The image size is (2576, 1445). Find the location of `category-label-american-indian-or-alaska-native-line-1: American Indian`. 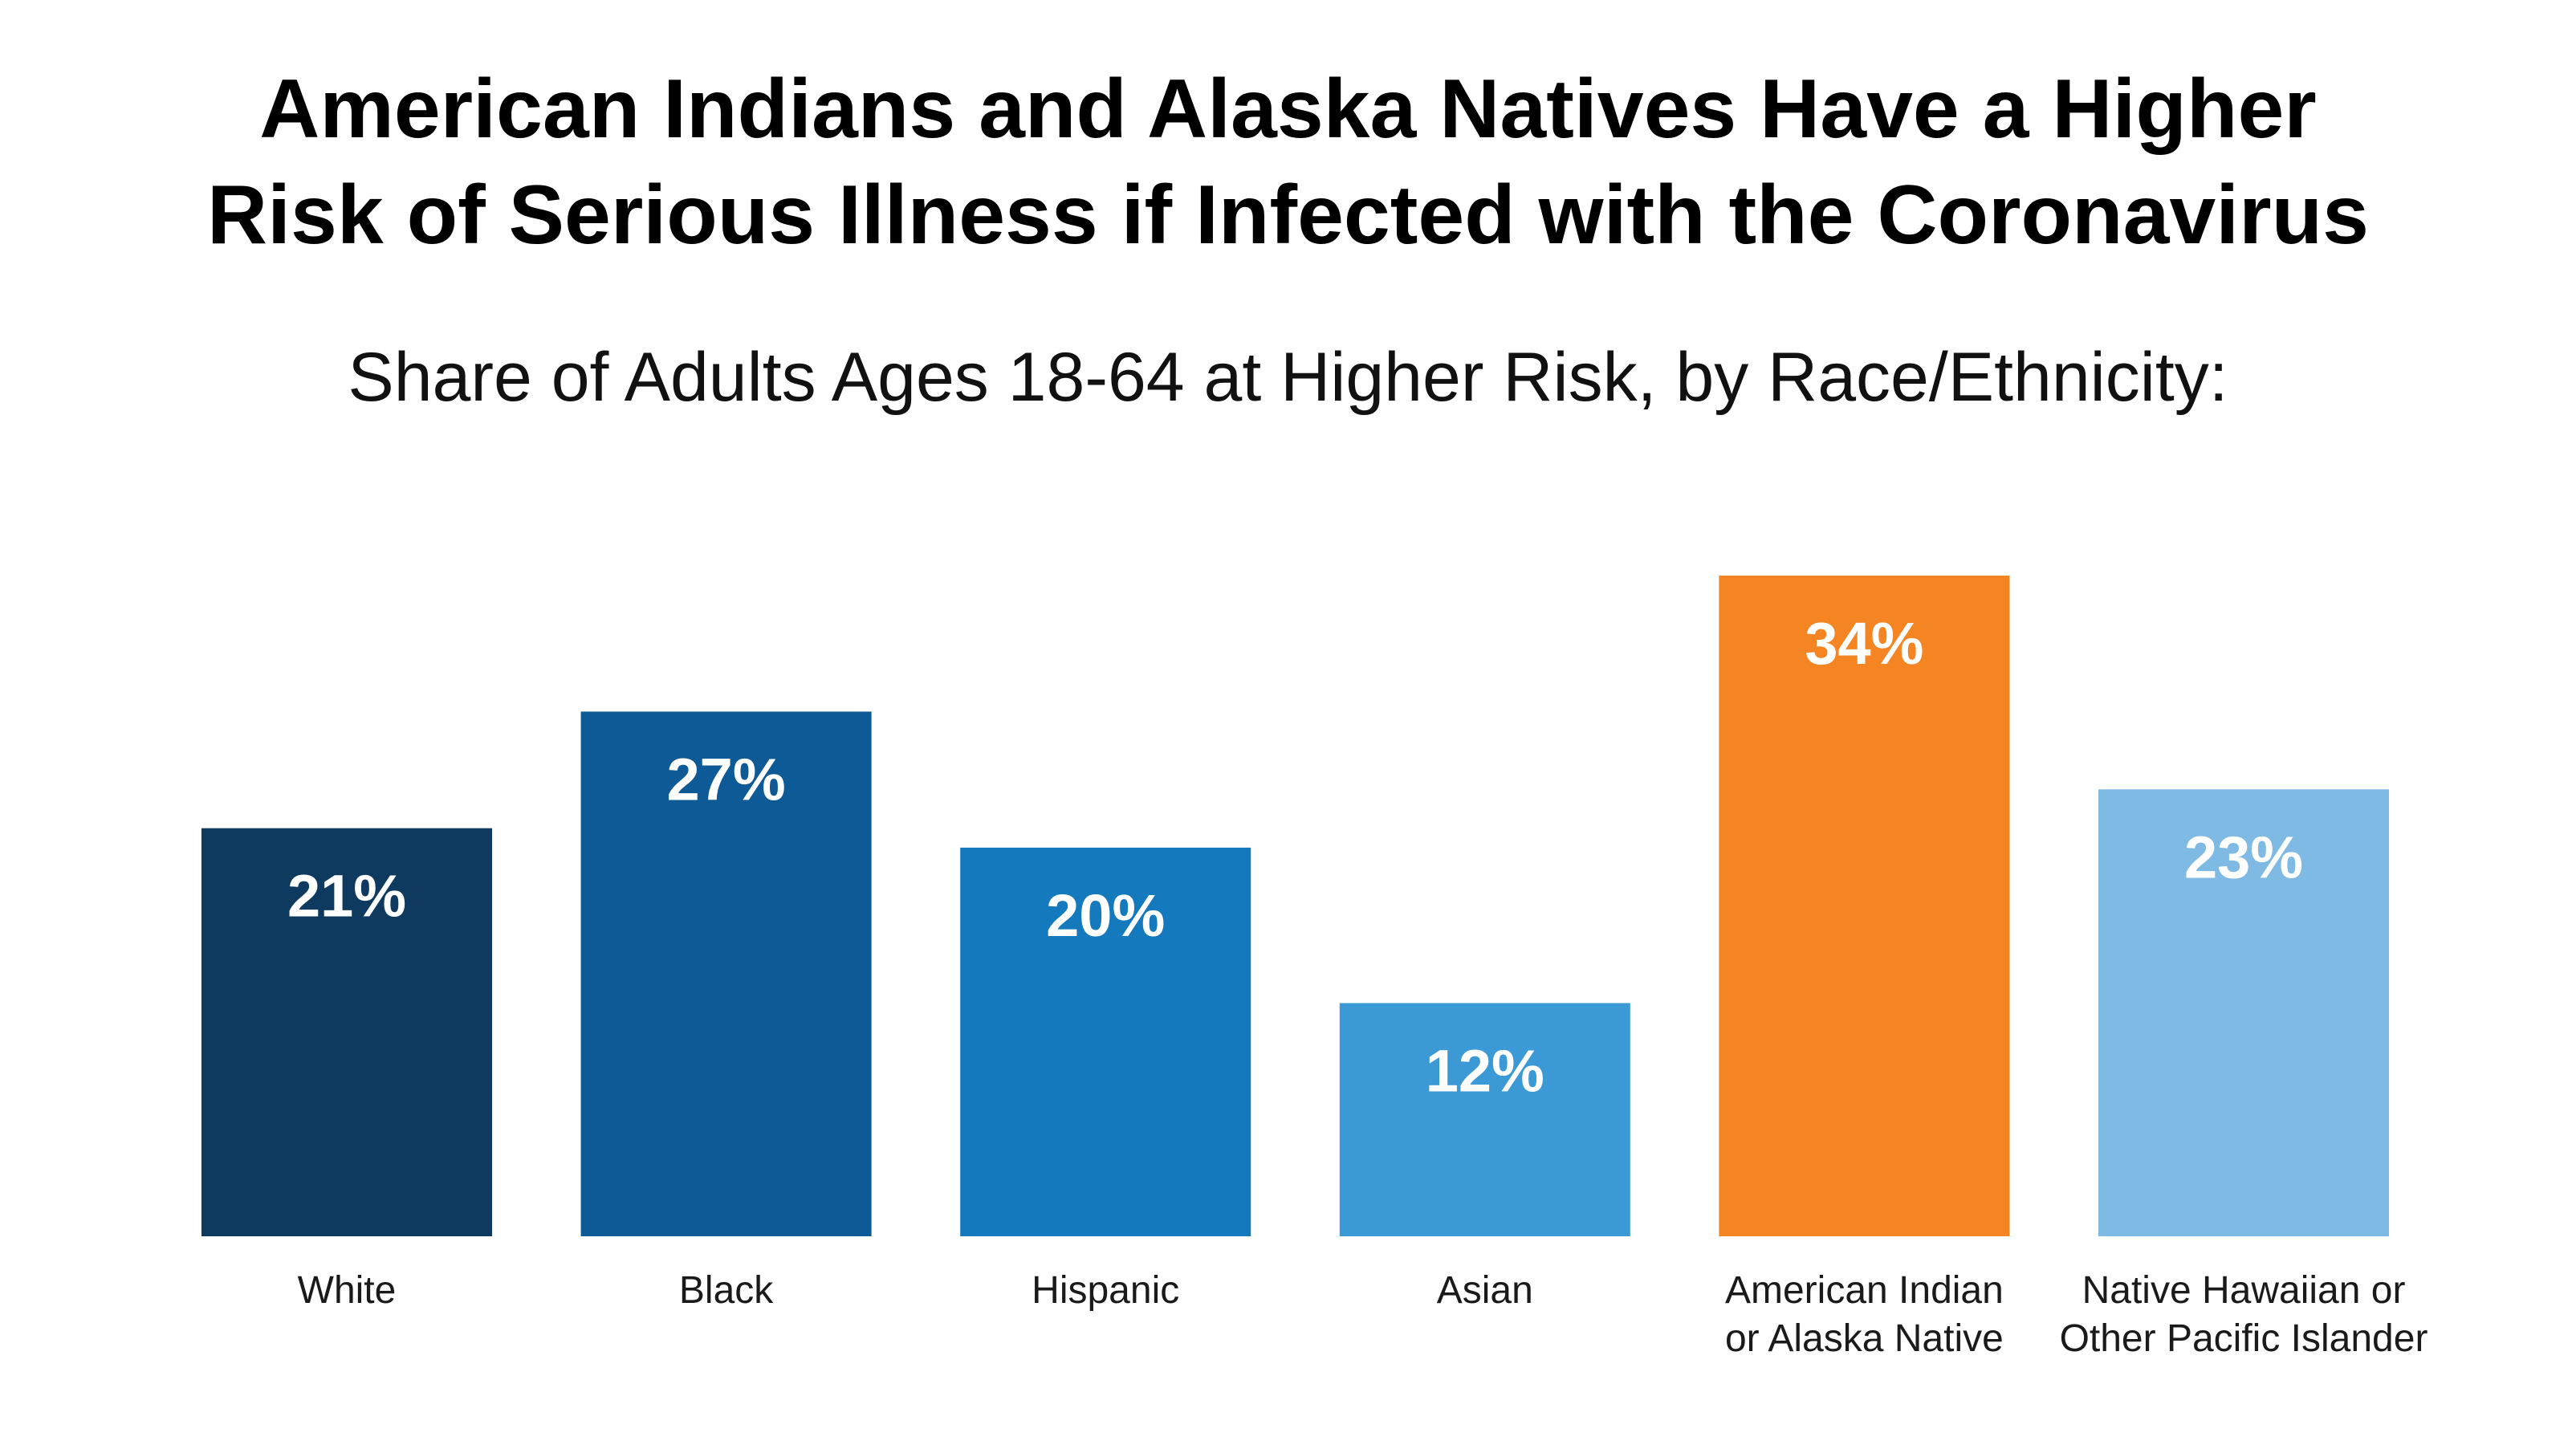

category-label-american-indian-or-alaska-native-line-1: American Indian is located at coordinates (1865, 1290).